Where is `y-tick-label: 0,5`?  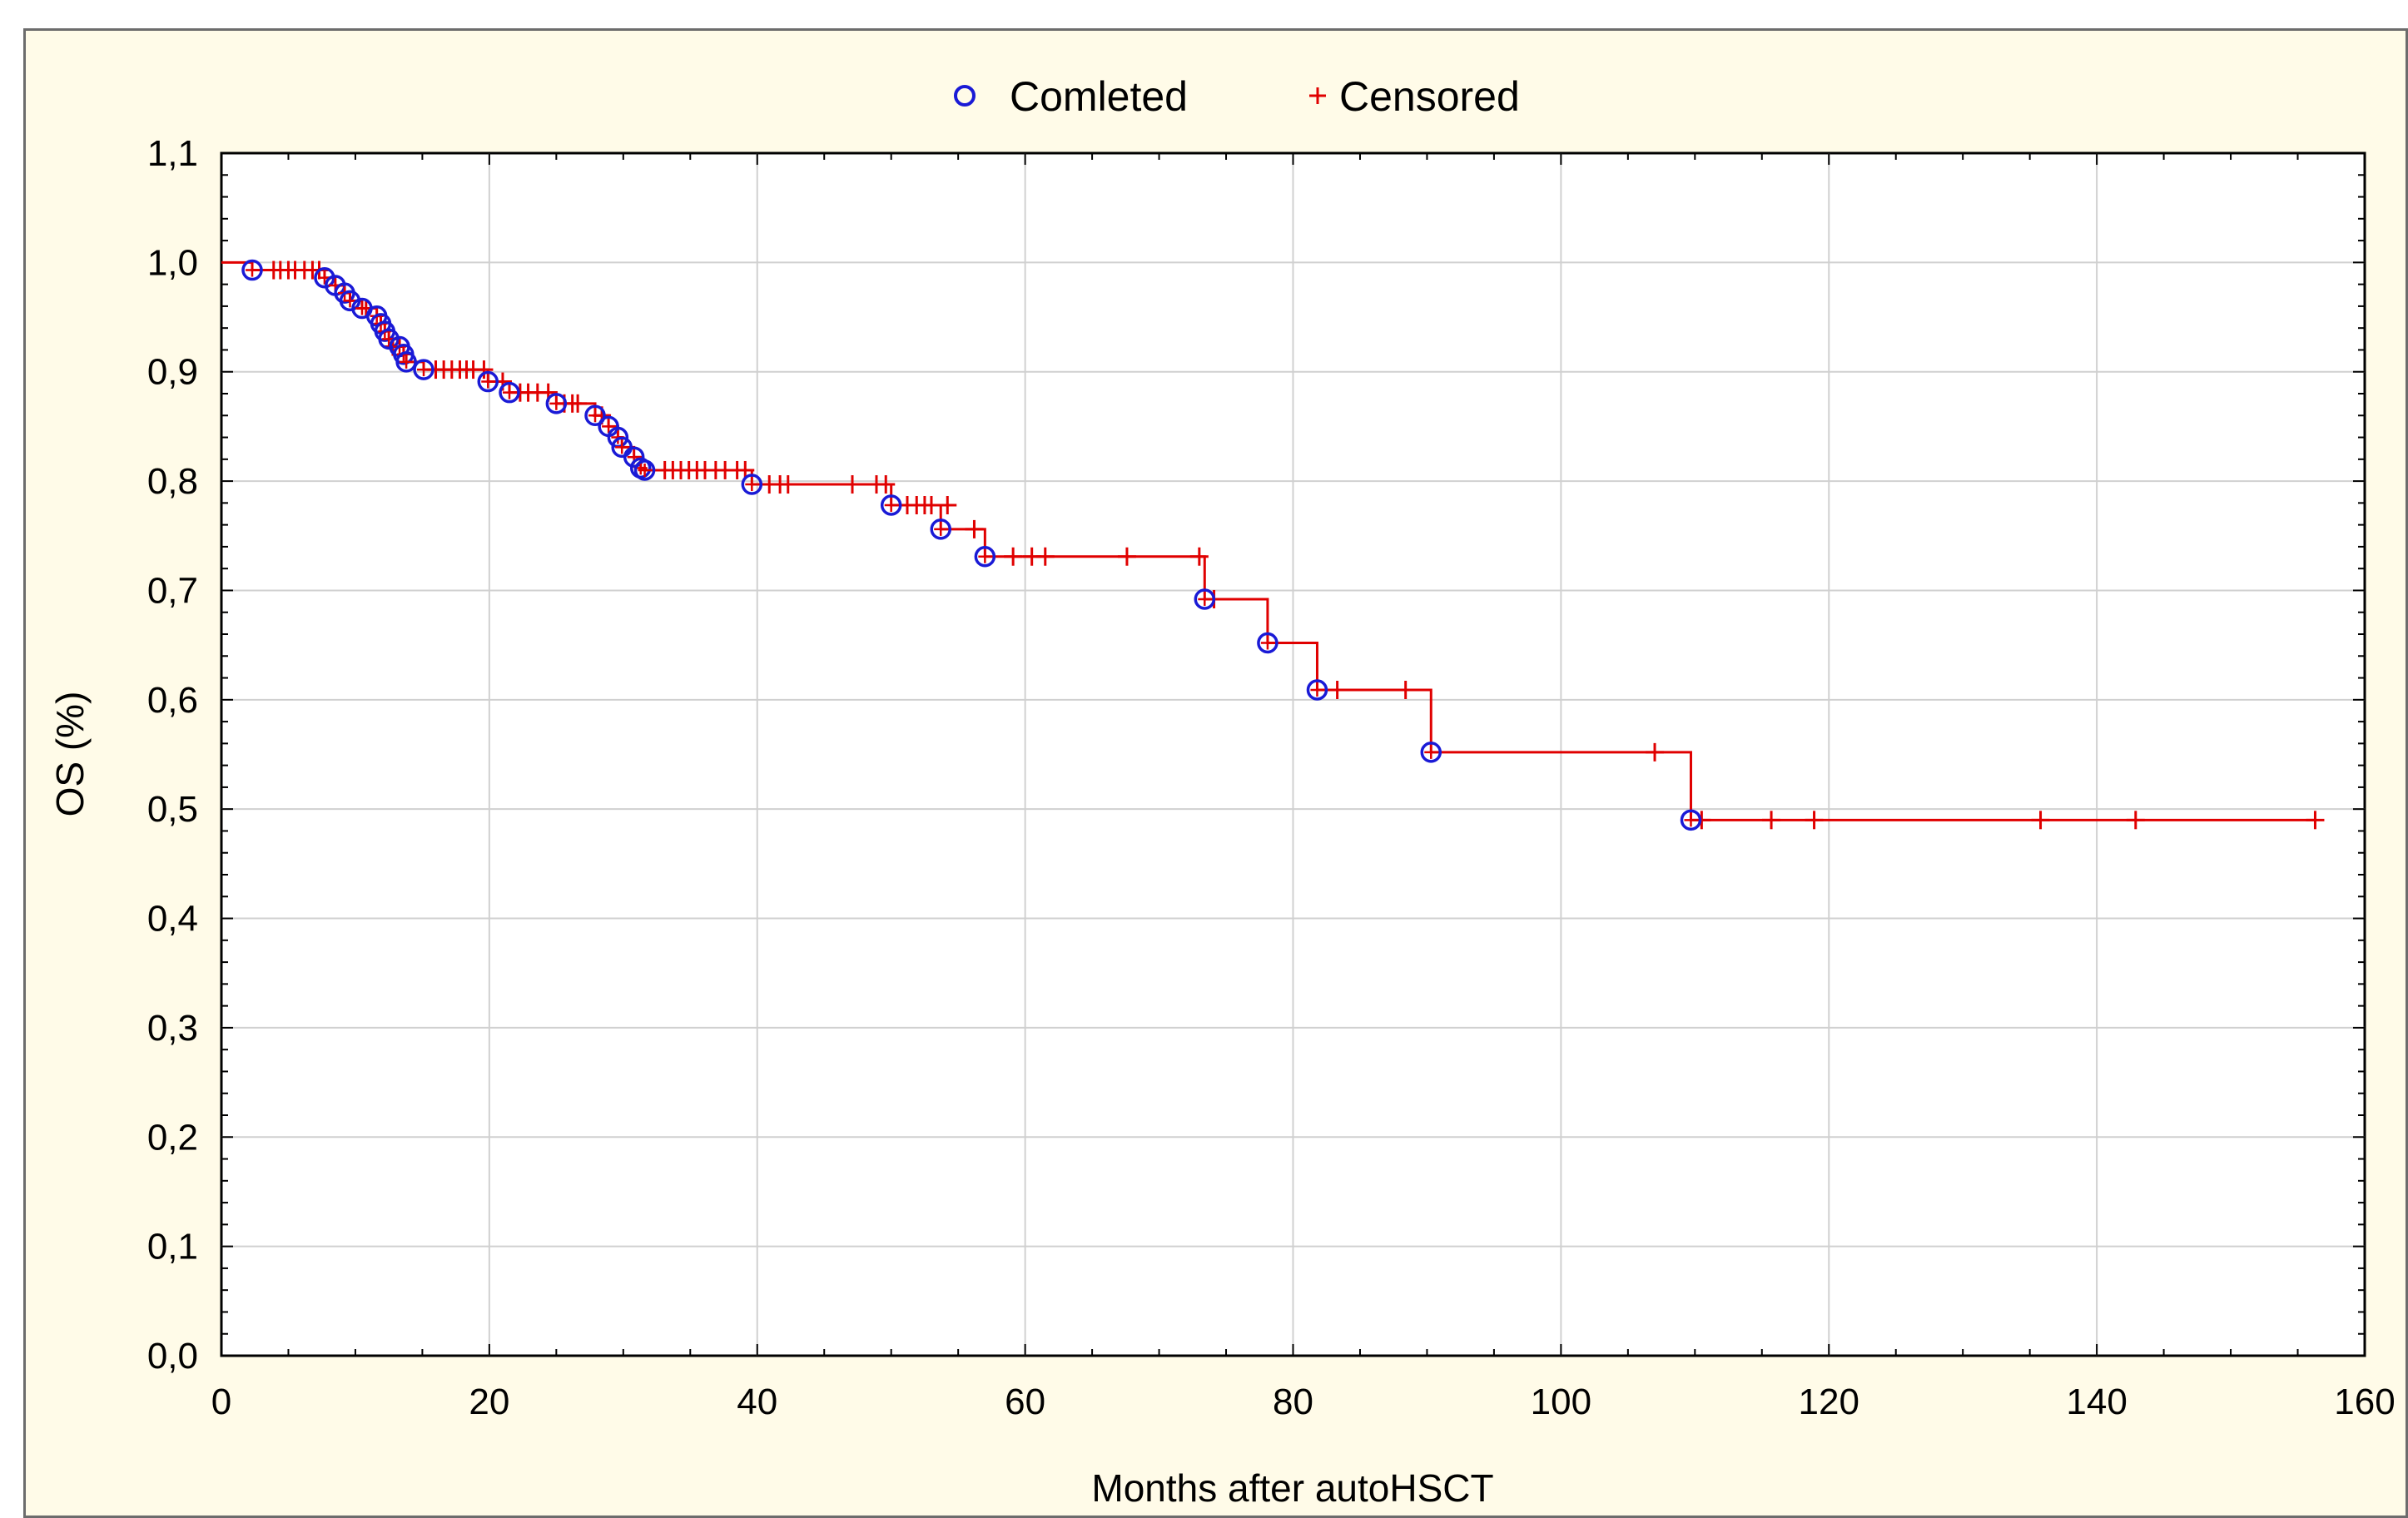
y-tick-label: 0,5 is located at coordinates (172, 809).